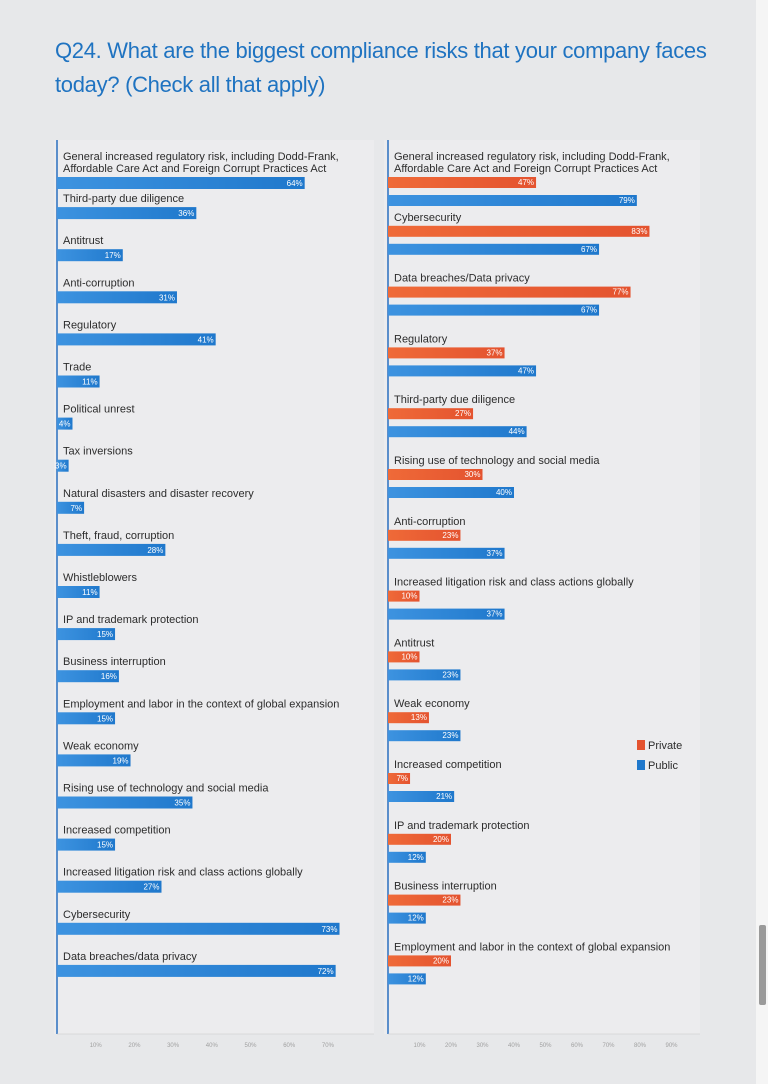  What do you see at coordinates (495, 614) in the screenshot?
I see `bar-value-label: 37%` at bounding box center [495, 614].